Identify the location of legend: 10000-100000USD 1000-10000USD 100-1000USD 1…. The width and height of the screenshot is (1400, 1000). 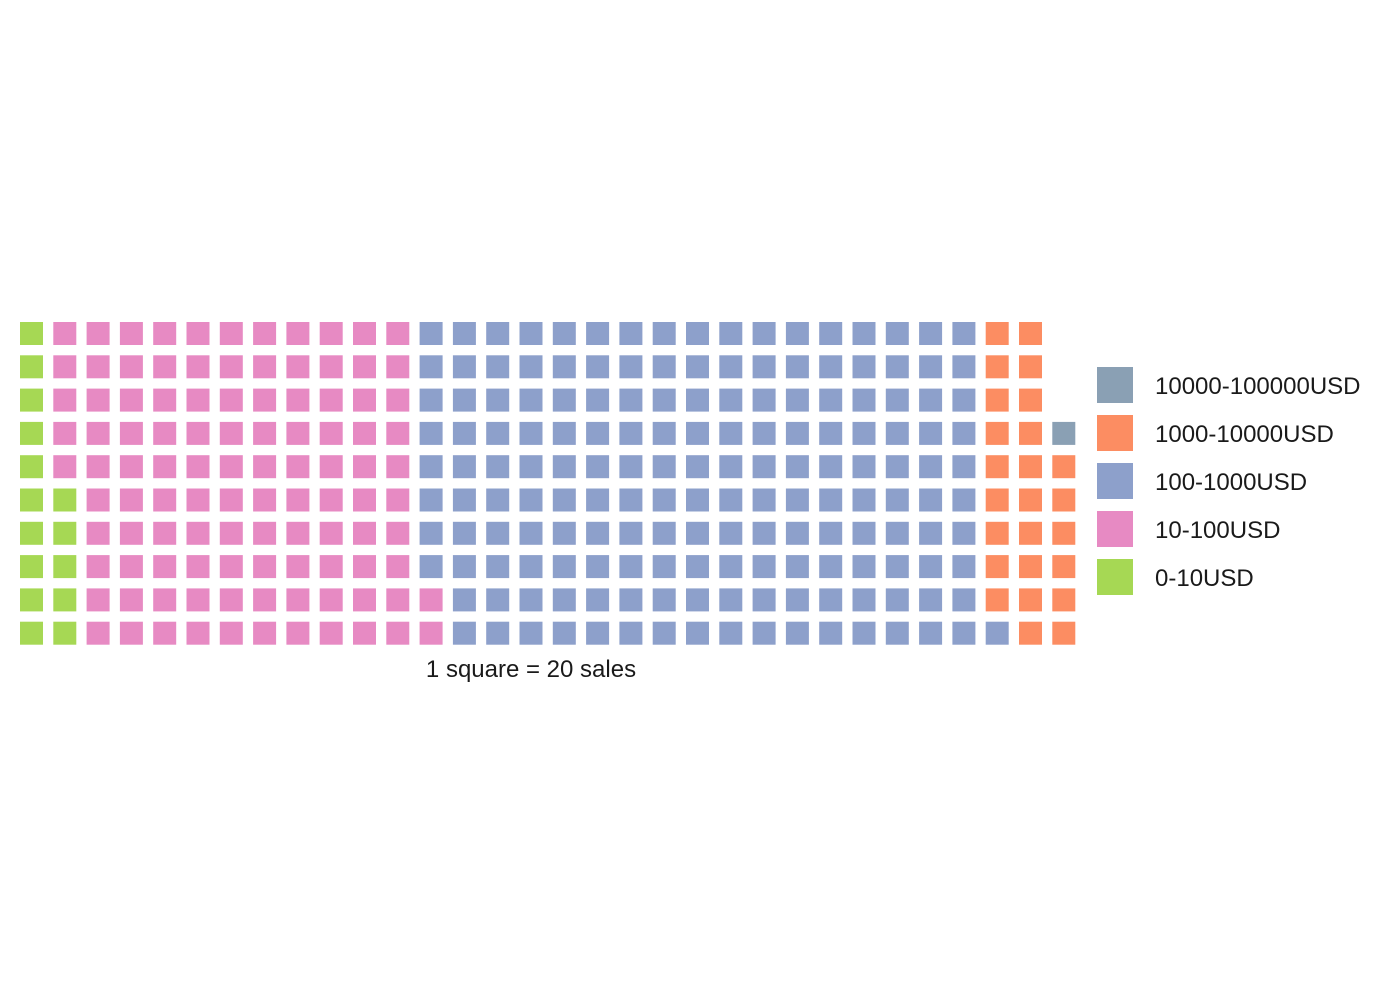
(1229, 481).